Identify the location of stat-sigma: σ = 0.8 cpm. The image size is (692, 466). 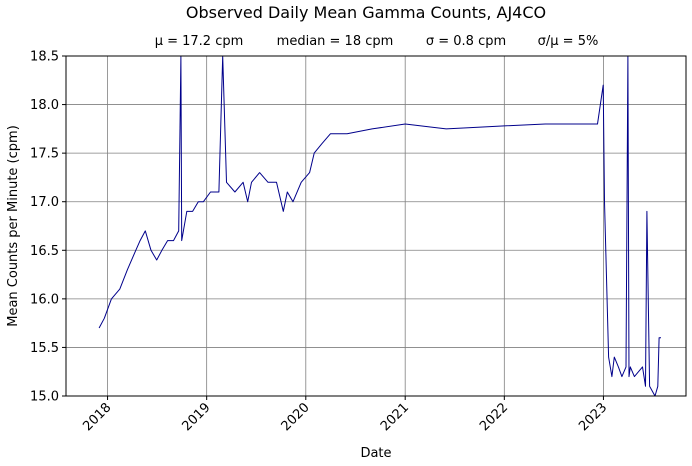
(466, 41).